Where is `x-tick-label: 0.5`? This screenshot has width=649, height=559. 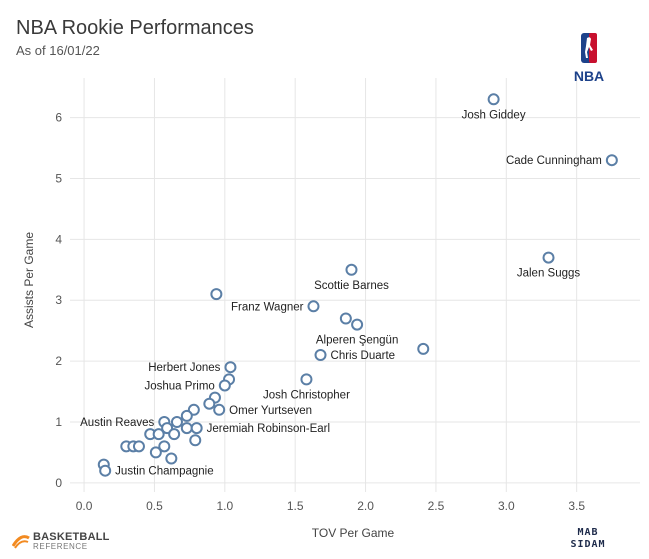 x-tick-label: 0.5 is located at coordinates (154, 506).